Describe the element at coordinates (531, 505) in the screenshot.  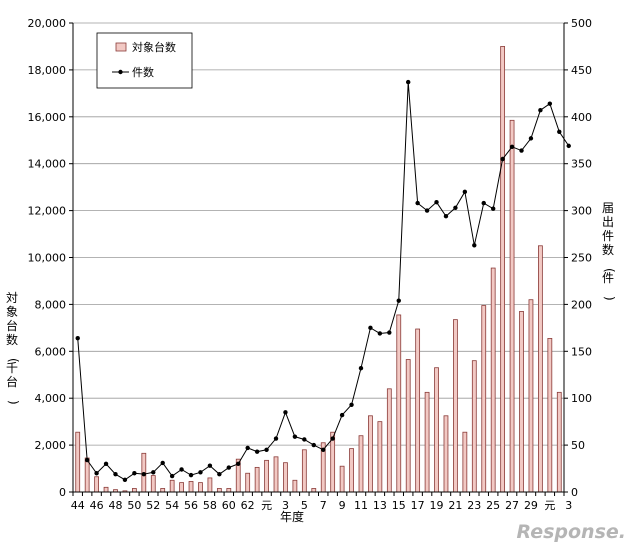
I see `x-tick-label: 29` at that location.